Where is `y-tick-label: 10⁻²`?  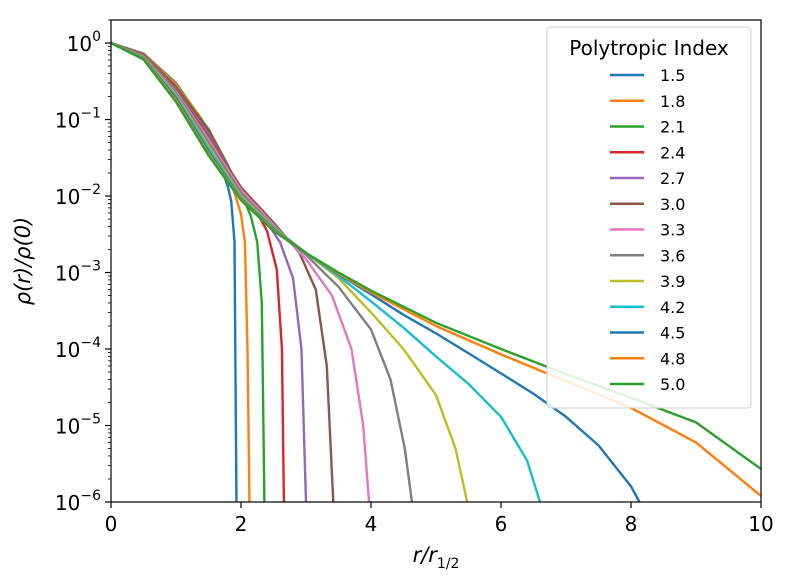
y-tick-label: 10⁻² is located at coordinates (78, 195).